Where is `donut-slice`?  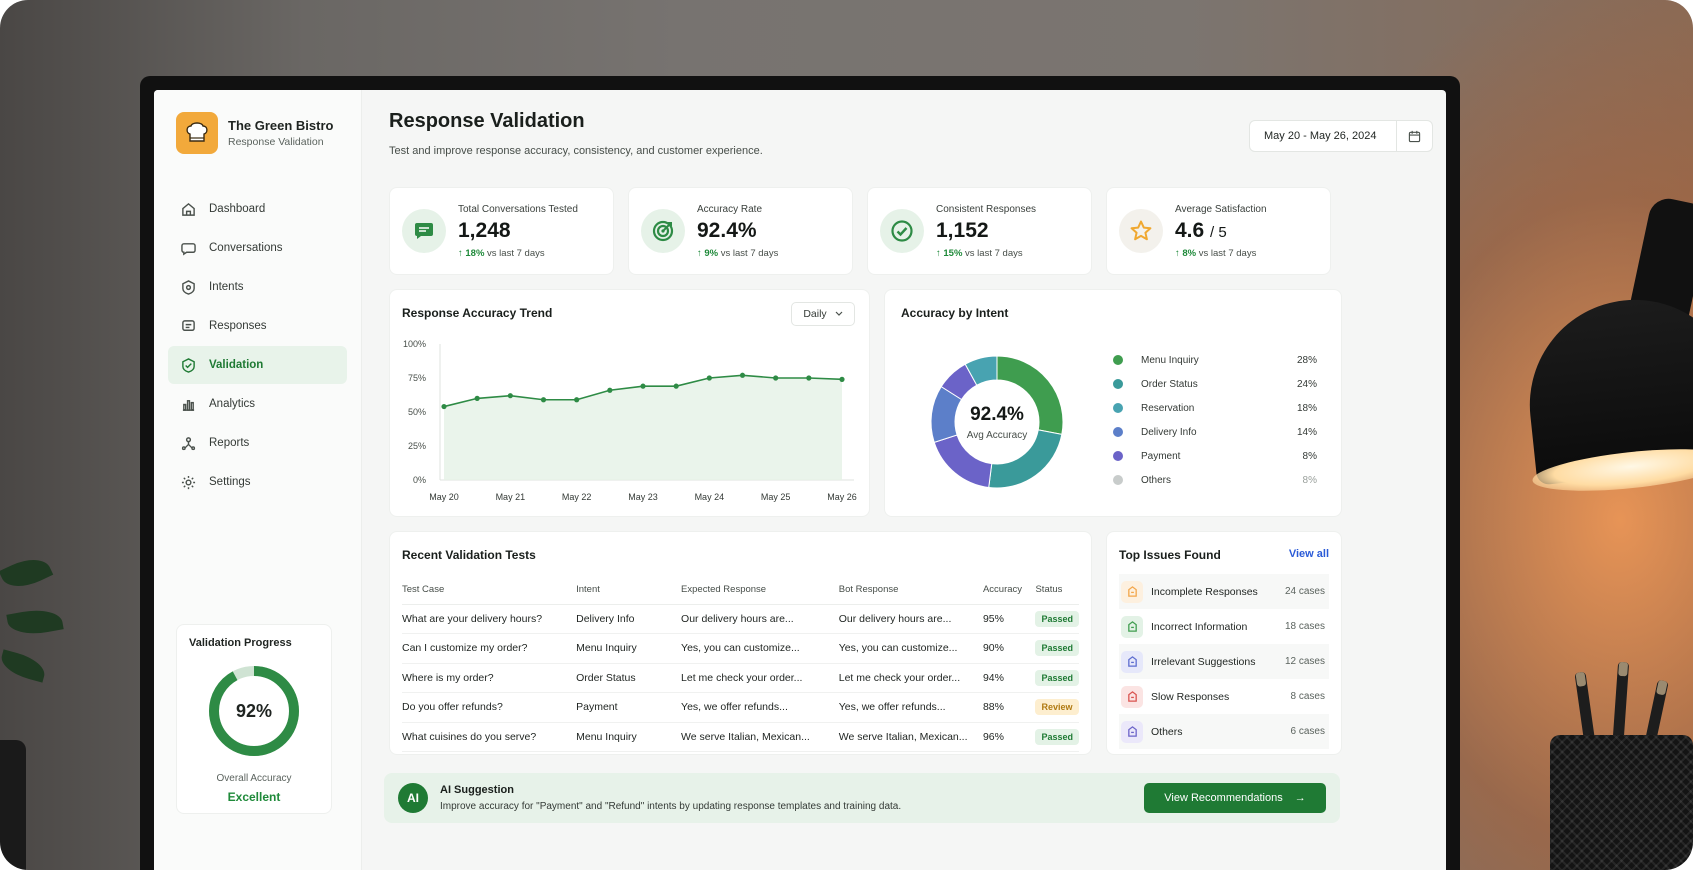 donut-slice is located at coordinates (981, 370).